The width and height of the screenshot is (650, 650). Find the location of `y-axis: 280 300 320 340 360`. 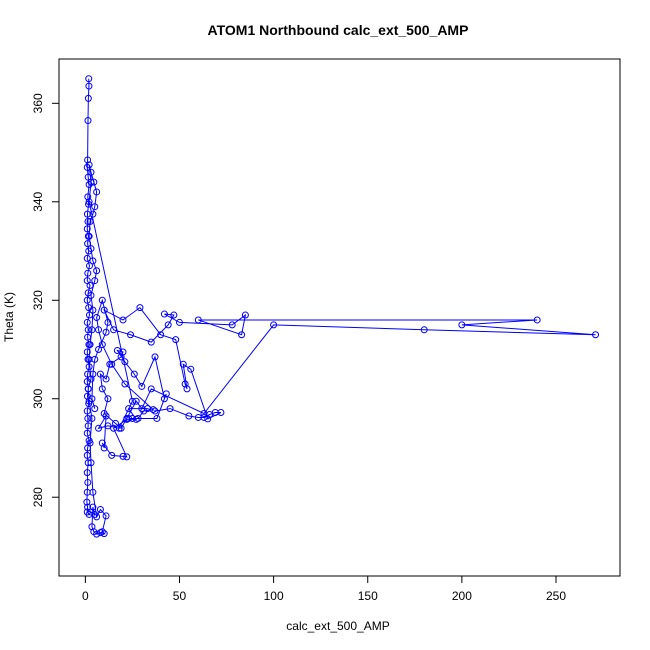

y-axis: 280 300 320 340 360 is located at coordinates (45, 300).